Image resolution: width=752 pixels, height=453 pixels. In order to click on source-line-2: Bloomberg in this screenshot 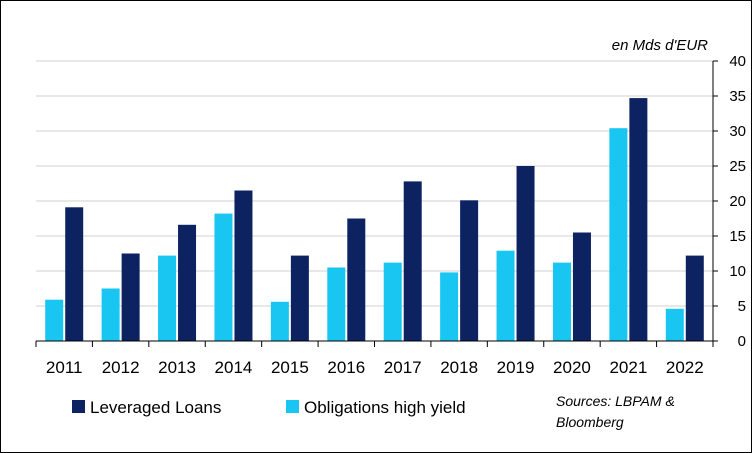, I will do `click(590, 422)`.